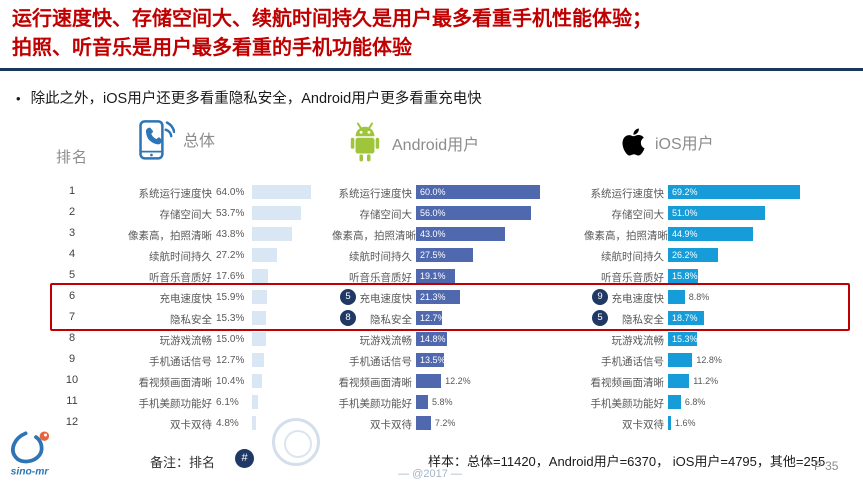 The height and width of the screenshot is (486, 863). I want to click on category-label-android: 续航时间持久, so click(380, 257).